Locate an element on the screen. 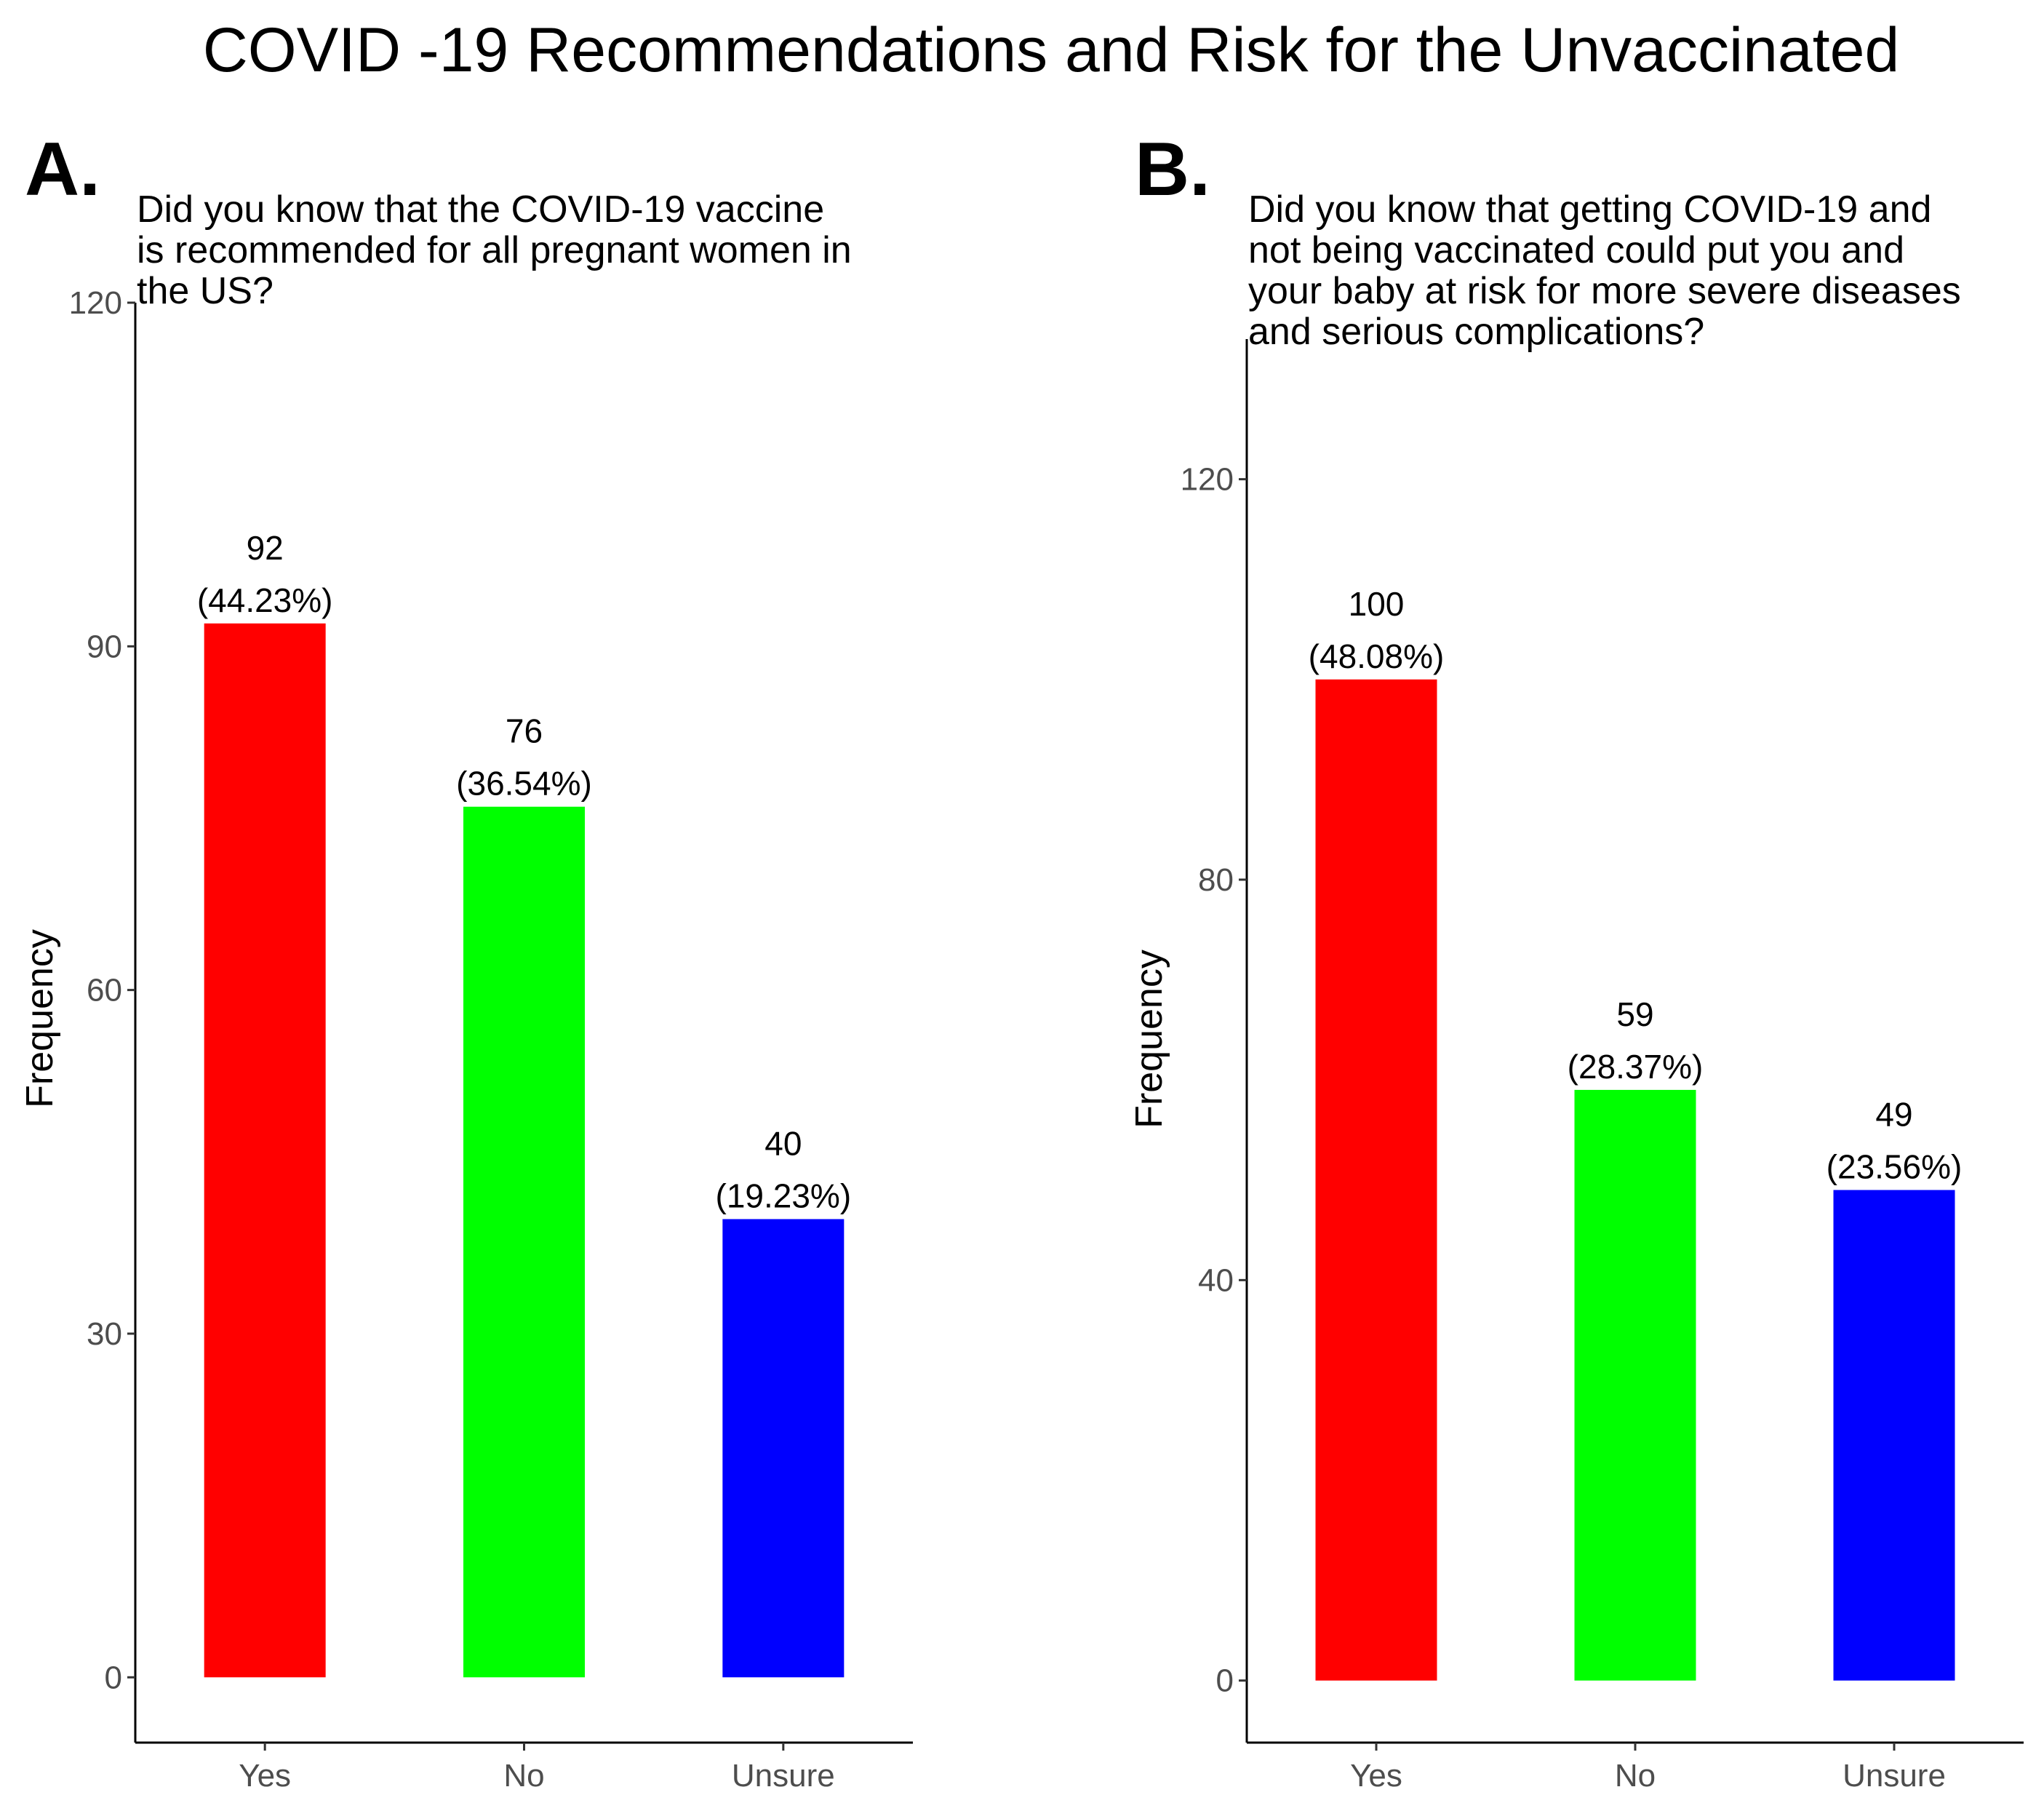 The width and height of the screenshot is (2044, 1795). panel-b-x-tick-label: Unsure is located at coordinates (1894, 1776).